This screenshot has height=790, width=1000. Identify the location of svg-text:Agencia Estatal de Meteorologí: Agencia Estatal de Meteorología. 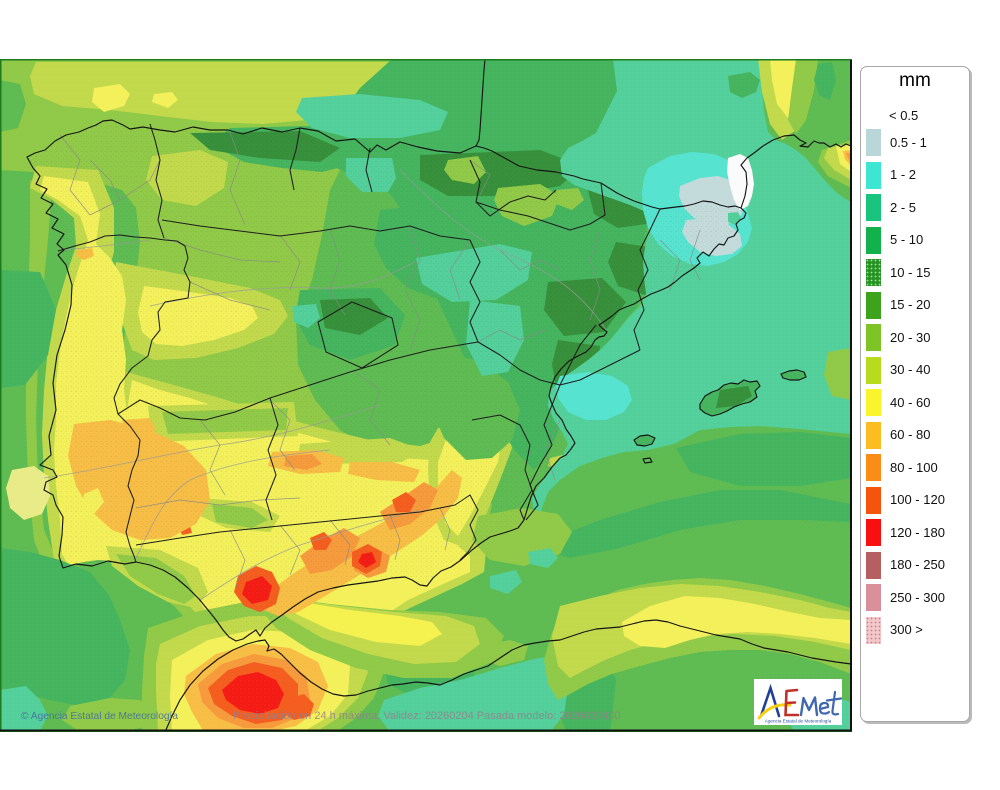
(798, 721).